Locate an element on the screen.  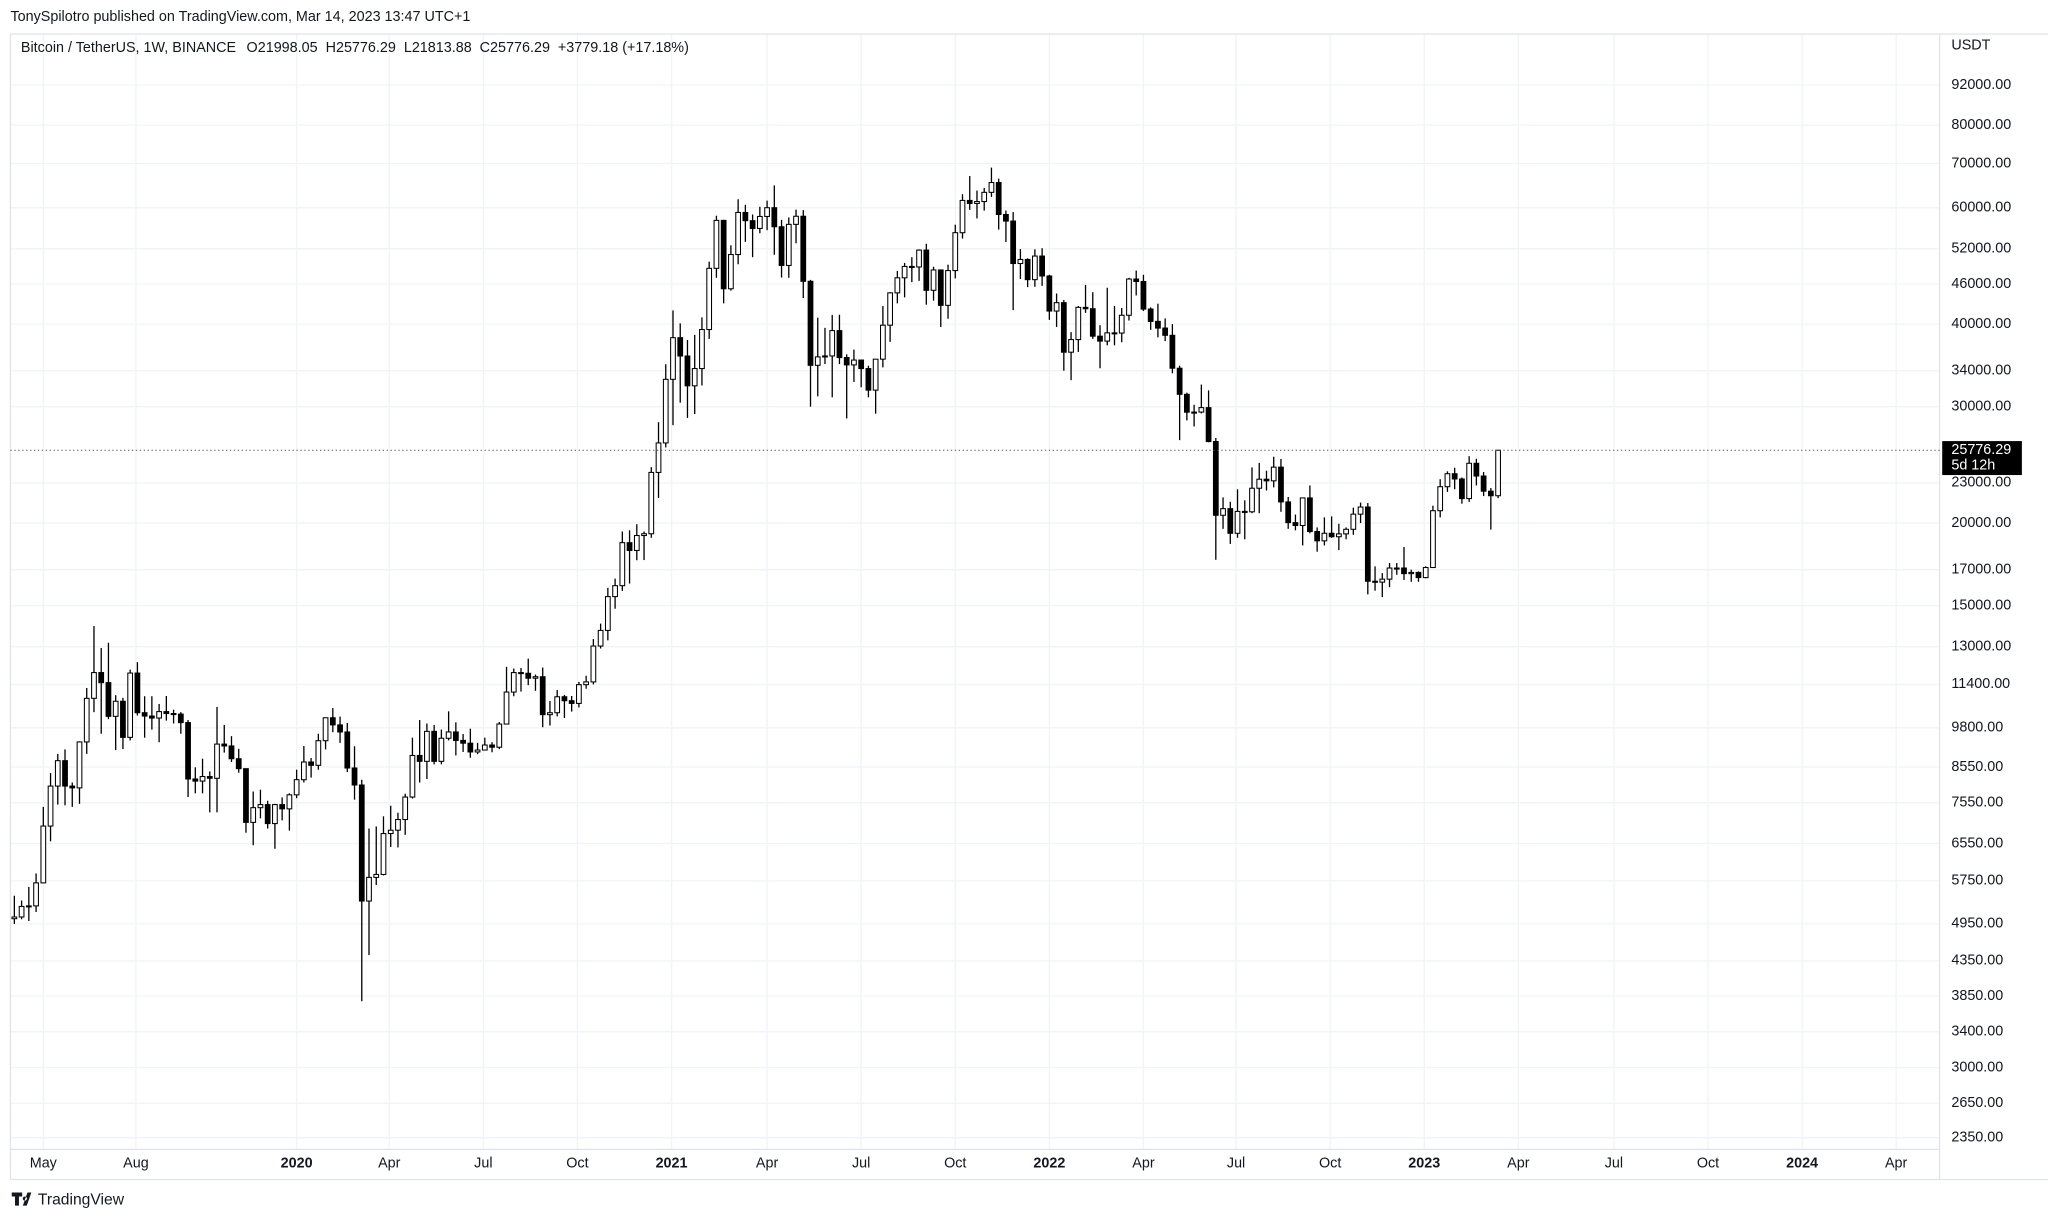
y-tick-label: 2650.00 is located at coordinates (1977, 1103).